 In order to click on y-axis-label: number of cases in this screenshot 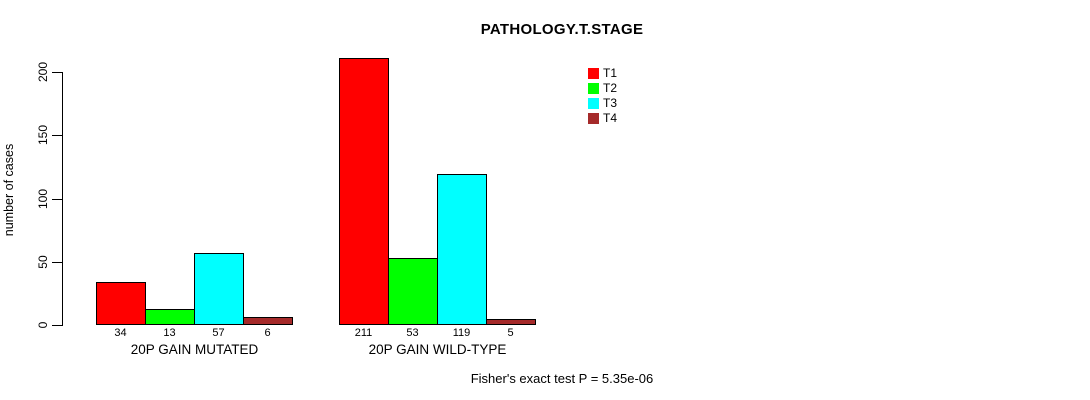, I will do `click(9, 190)`.